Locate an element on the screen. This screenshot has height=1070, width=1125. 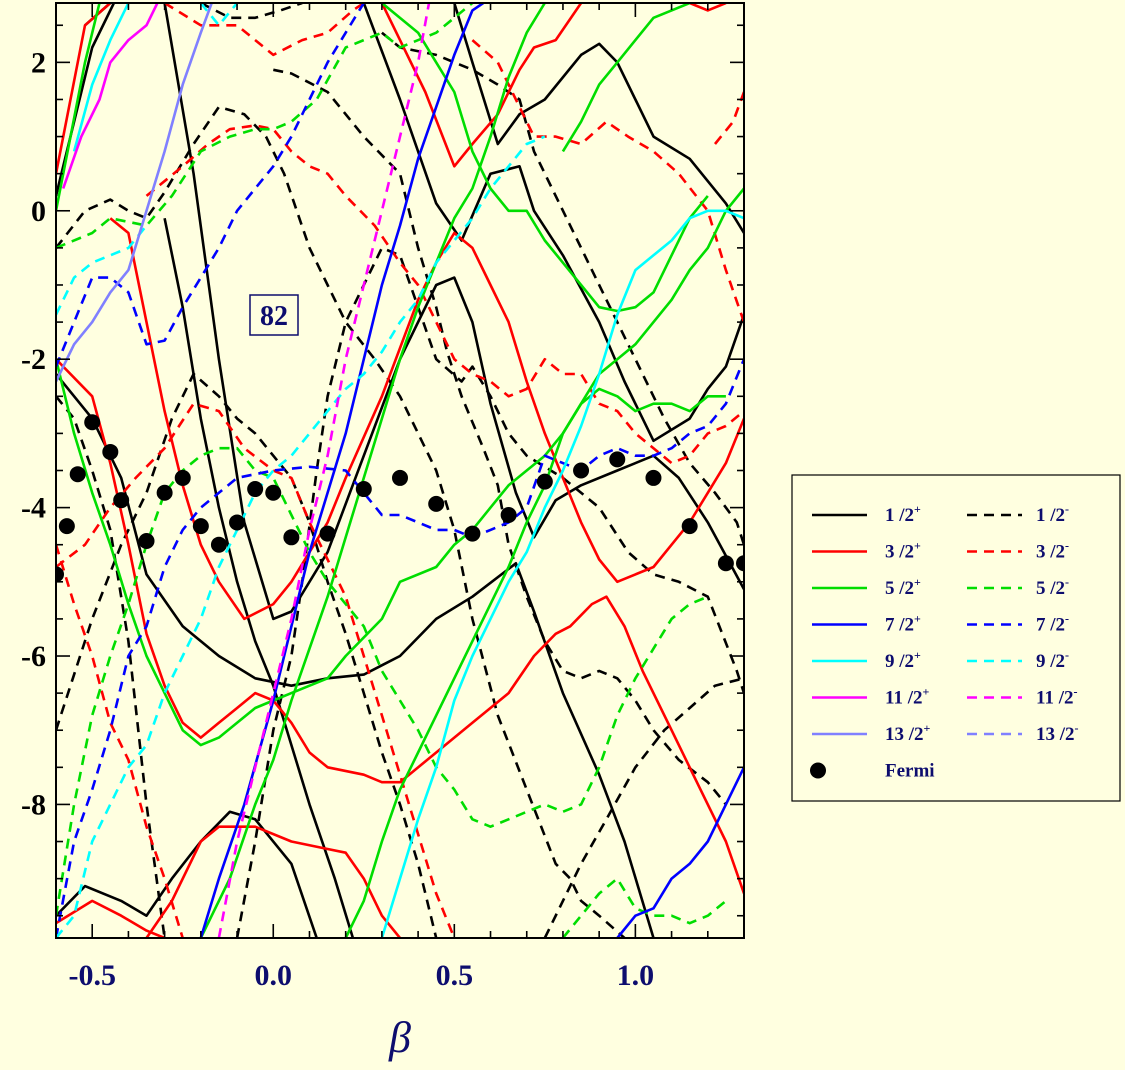
legend-label: 5 /2+ is located at coordinates (903, 587).